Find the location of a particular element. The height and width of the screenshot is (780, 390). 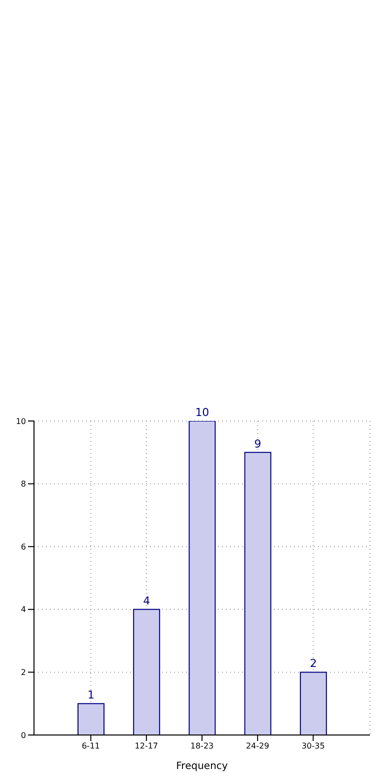

y-tick-label: 0 is located at coordinates (23, 735).